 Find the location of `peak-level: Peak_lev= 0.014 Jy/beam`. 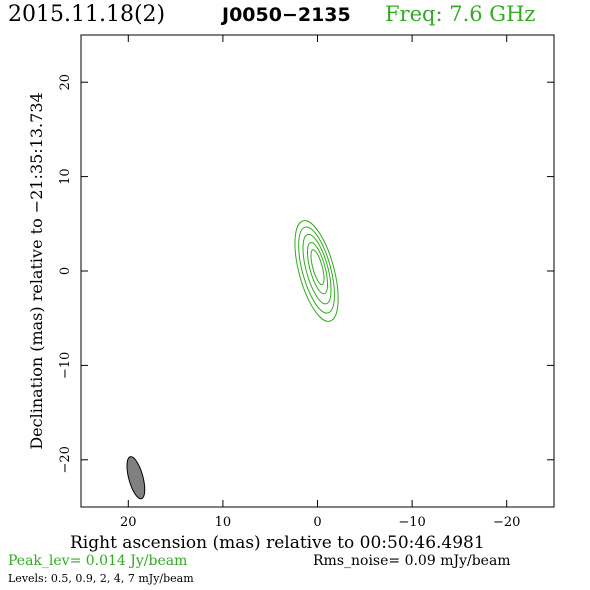

peak-level: Peak_lev= 0.014 Jy/beam is located at coordinates (98, 561).